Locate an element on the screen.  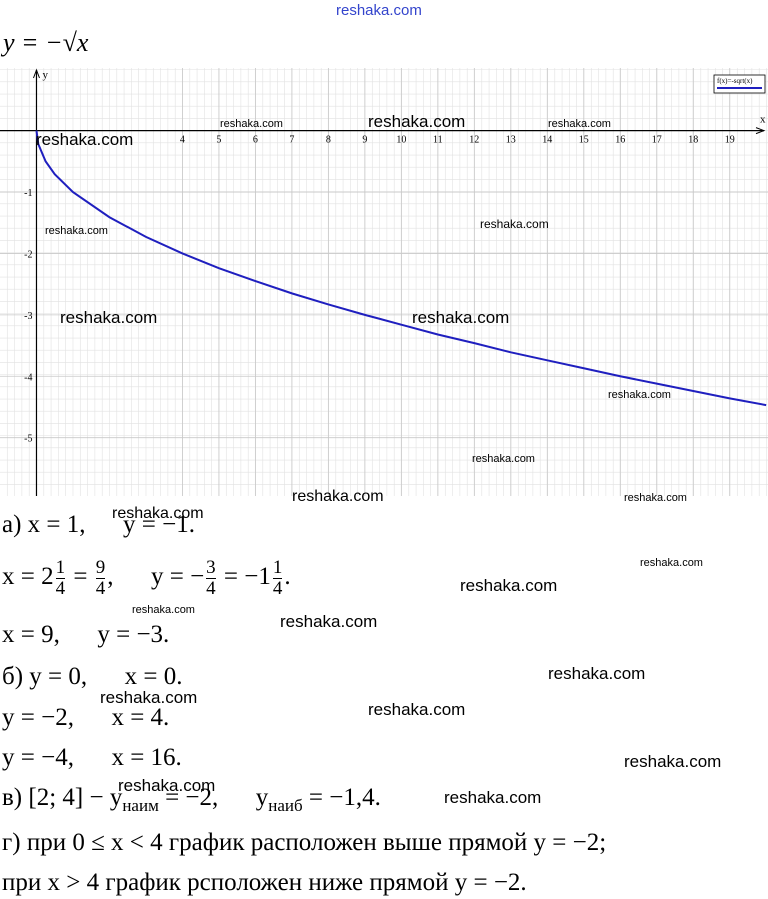
text: x = 9, y = −3. is located at coordinates (86, 634).